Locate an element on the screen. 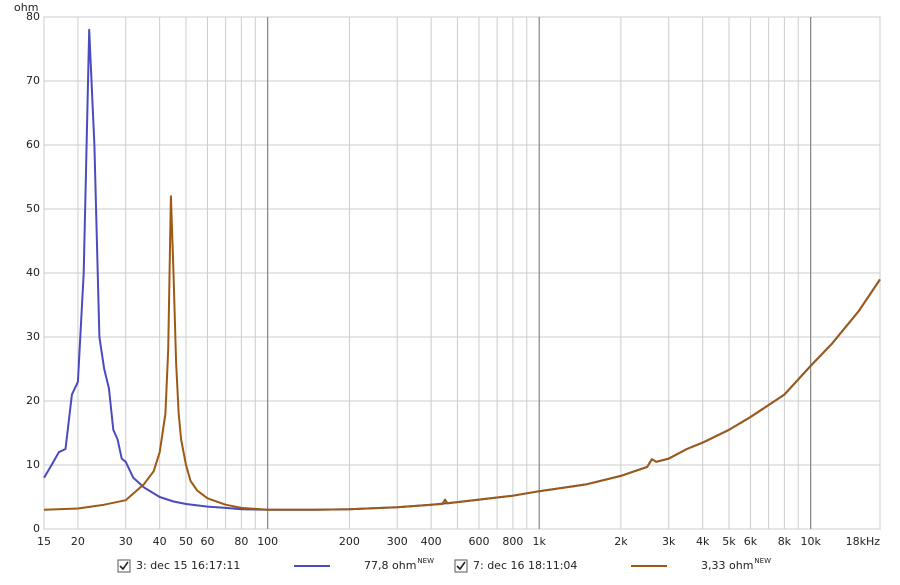 The height and width of the screenshot is (585, 900). x-tick-label: 40 is located at coordinates (160, 541).